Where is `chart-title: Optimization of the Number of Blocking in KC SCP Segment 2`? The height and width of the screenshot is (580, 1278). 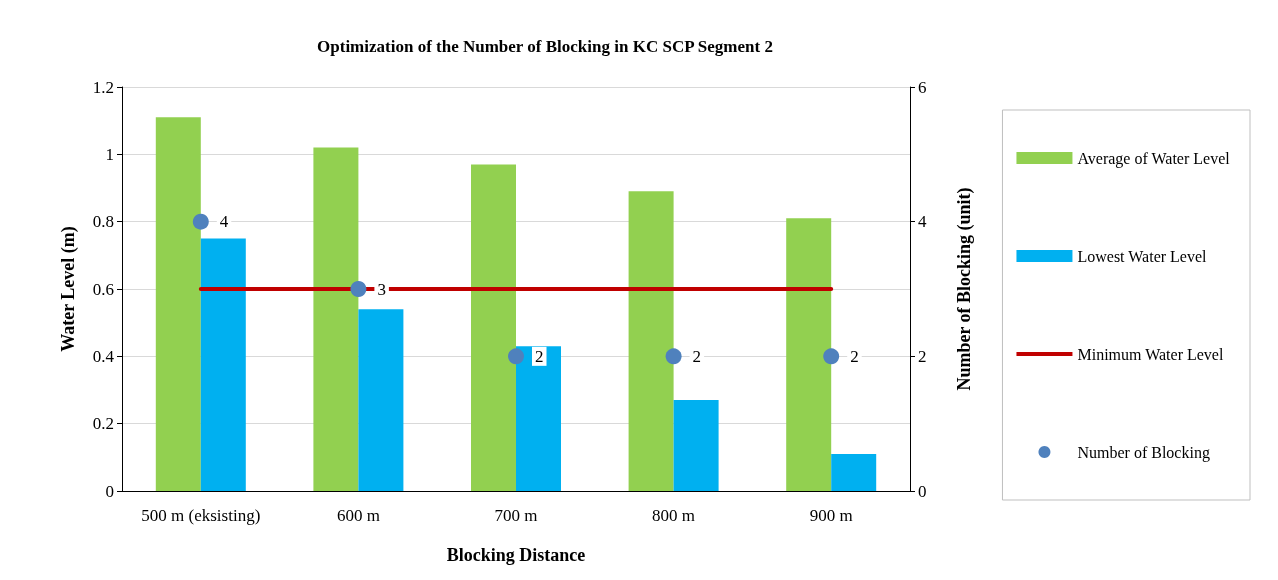
chart-title: Optimization of the Number of Blocking in KC SCP Segment 2 is located at coordinates (545, 46).